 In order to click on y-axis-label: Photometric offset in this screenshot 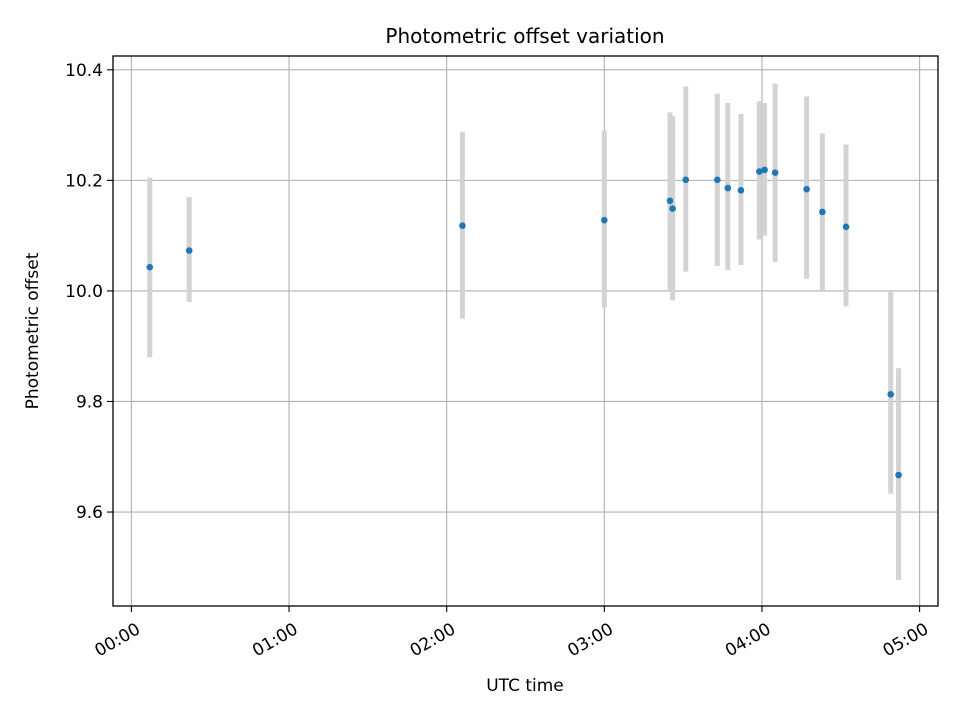, I will do `click(33, 330)`.